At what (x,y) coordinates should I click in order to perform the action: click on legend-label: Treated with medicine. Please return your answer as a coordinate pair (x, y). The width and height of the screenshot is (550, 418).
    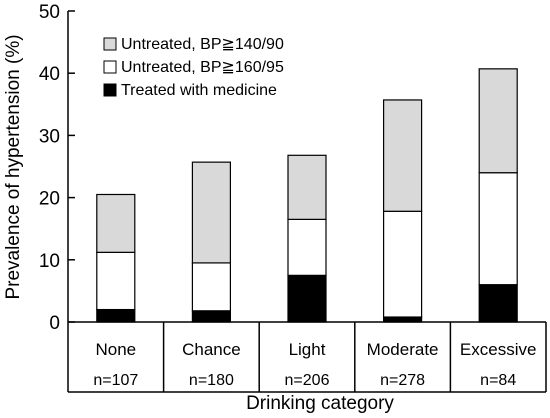
    Looking at the image, I should click on (199, 90).